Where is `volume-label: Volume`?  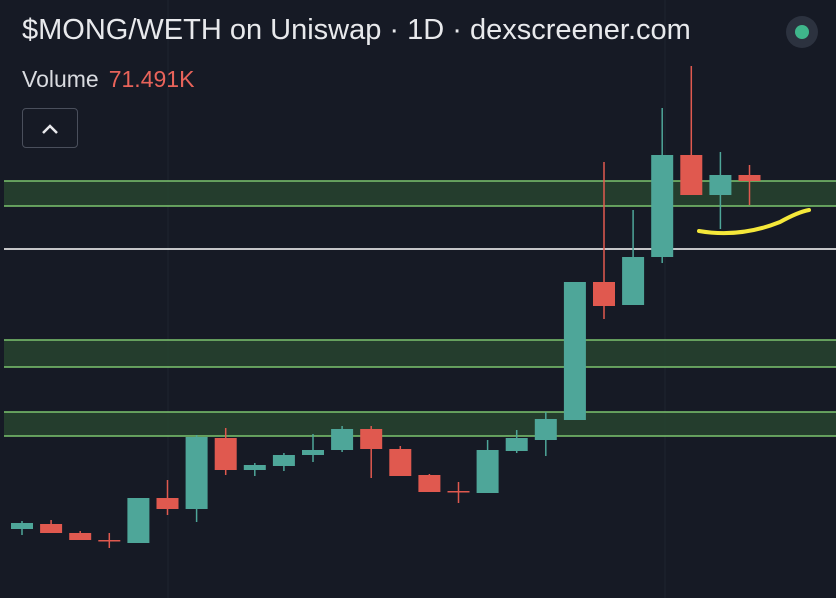 volume-label: Volume is located at coordinates (60, 79).